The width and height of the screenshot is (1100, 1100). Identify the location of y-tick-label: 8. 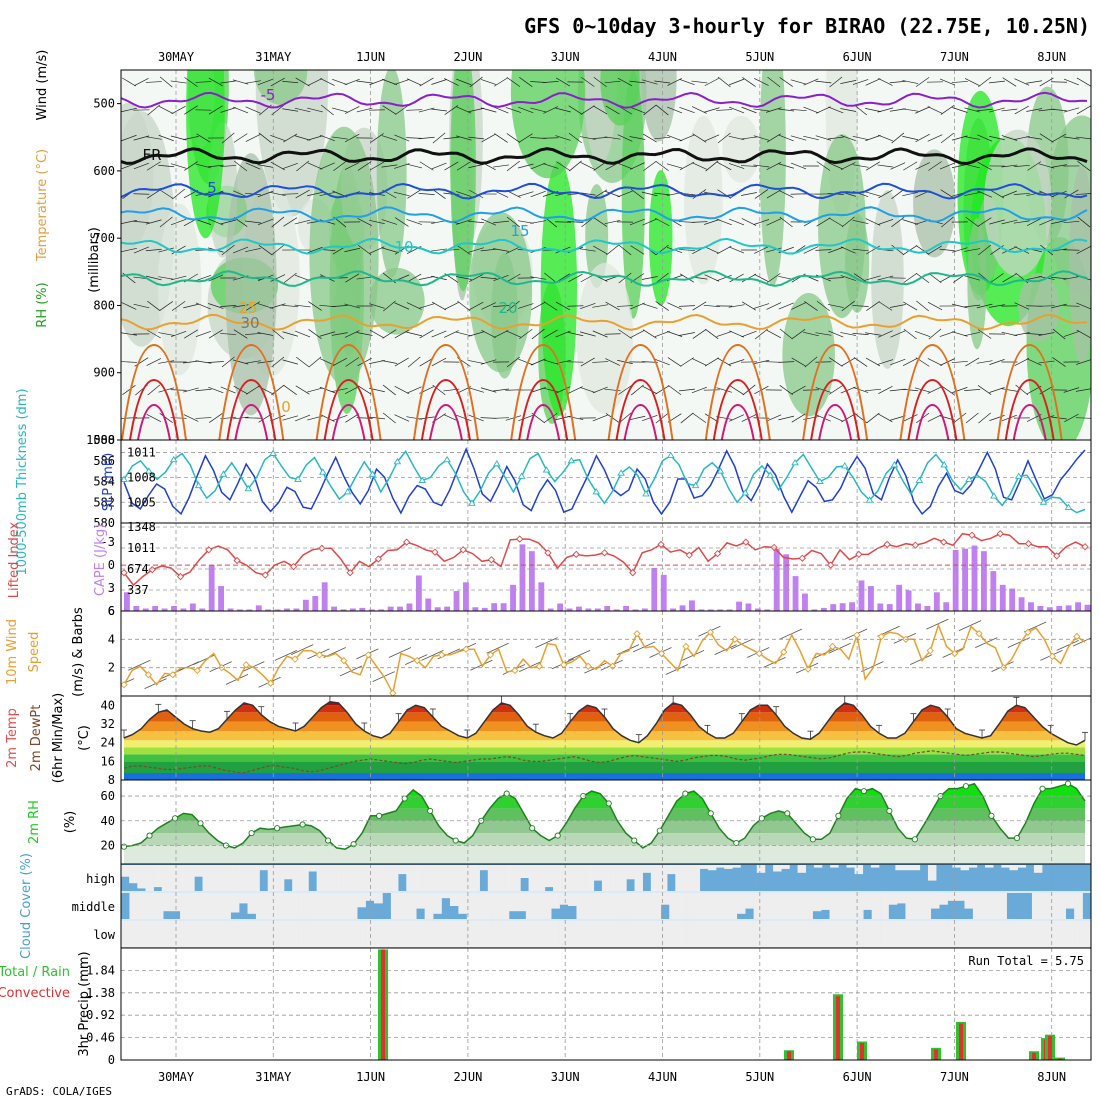
(111, 780).